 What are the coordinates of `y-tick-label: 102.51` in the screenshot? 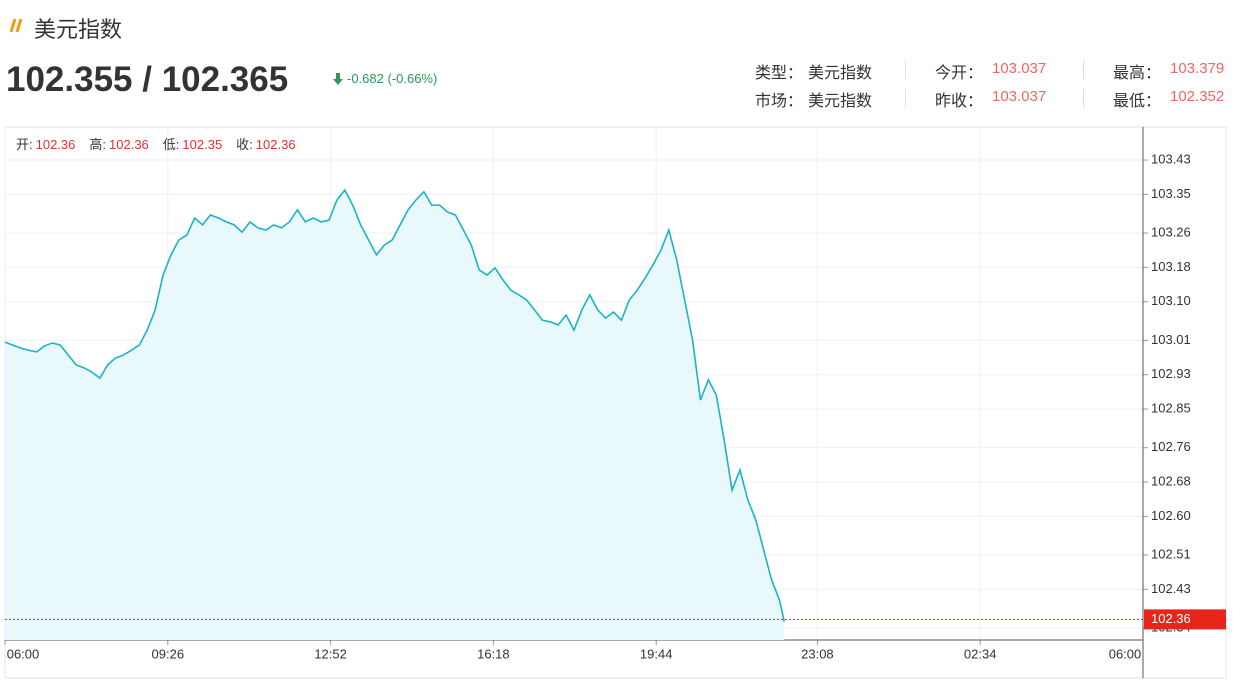 It's located at (1171, 553).